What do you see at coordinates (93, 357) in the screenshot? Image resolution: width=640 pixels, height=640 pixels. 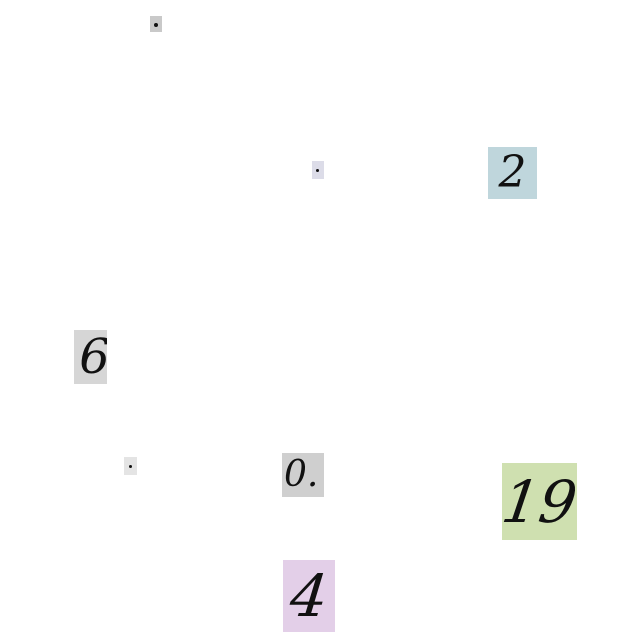 I see `handwritten-digit: 6` at bounding box center [93, 357].